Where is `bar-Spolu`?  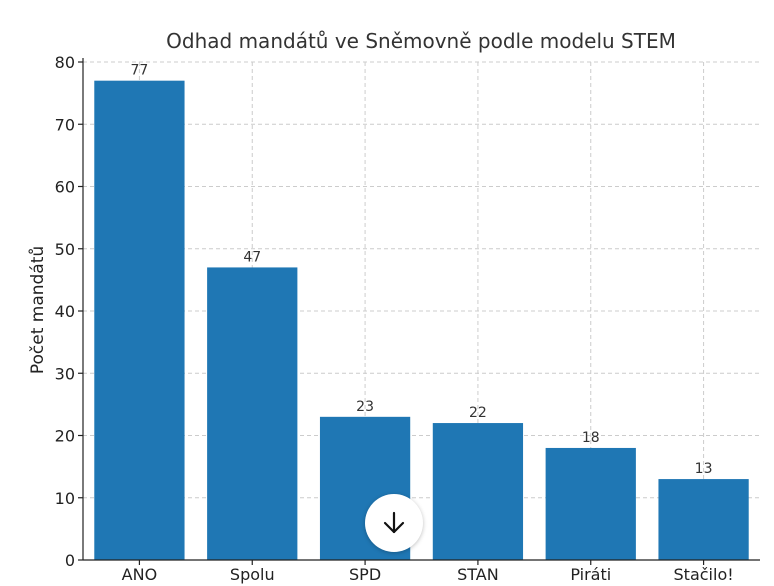
bar-Spolu is located at coordinates (252, 413).